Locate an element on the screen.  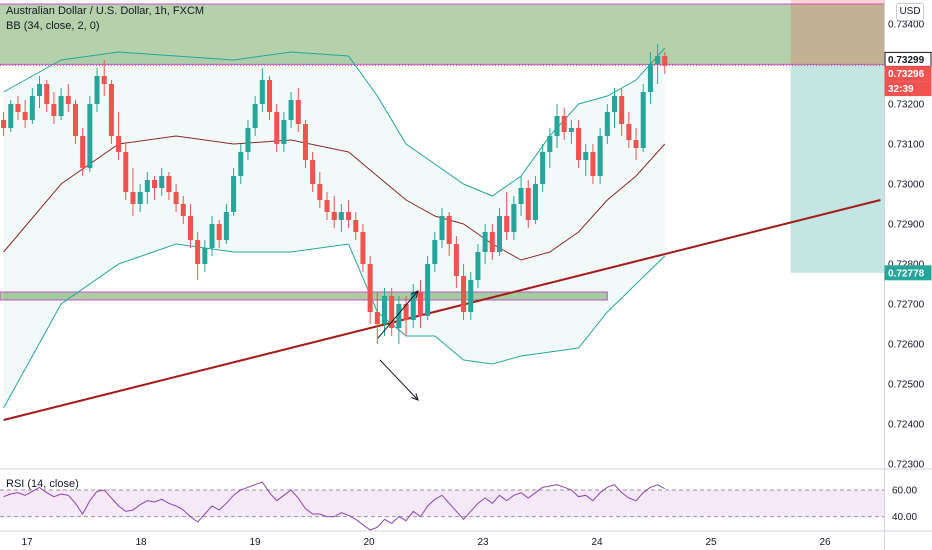
price-tick-label: 0.72600 is located at coordinates (906, 345).